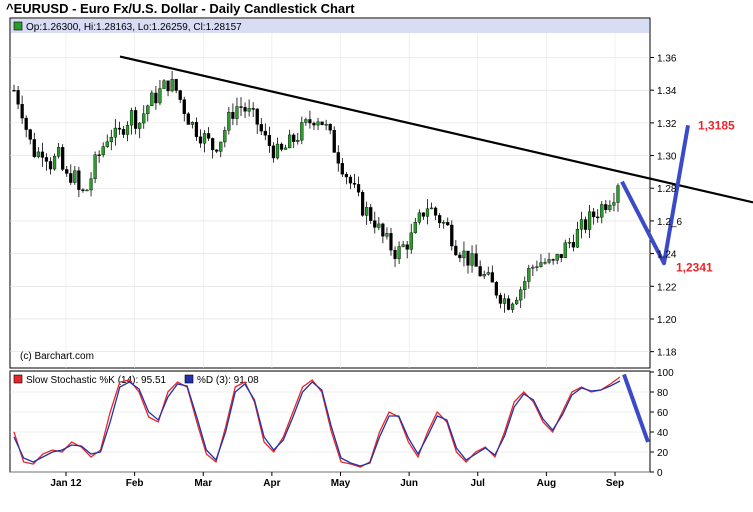  Describe the element at coordinates (636, 408) in the screenshot. I see `stoch-projection-line` at that location.